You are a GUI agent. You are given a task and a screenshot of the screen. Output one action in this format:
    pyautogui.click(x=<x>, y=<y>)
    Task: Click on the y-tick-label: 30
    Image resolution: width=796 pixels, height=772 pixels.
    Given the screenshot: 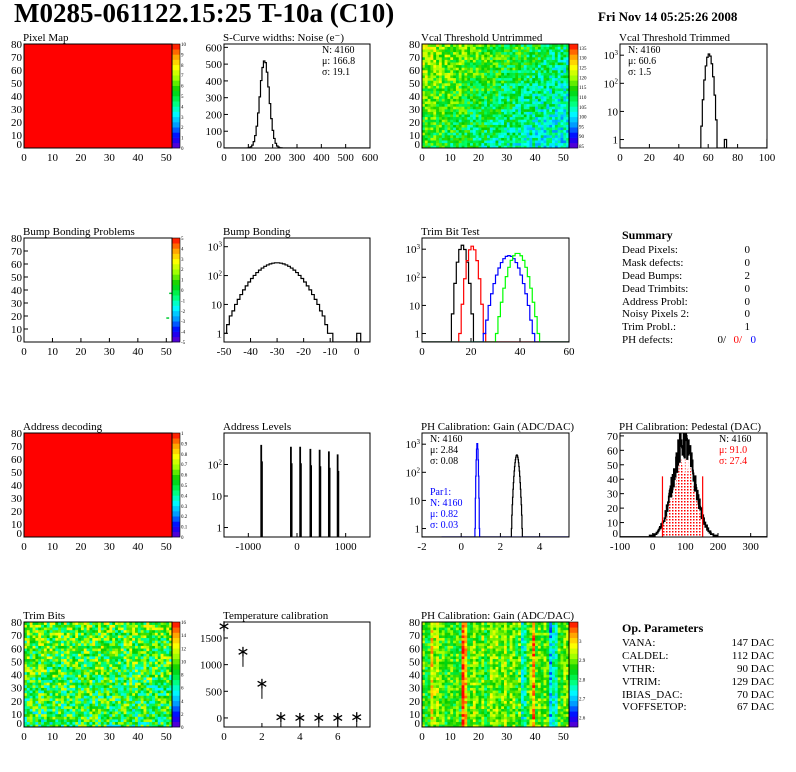 What is the action you would take?
    pyautogui.click(x=17, y=499)
    